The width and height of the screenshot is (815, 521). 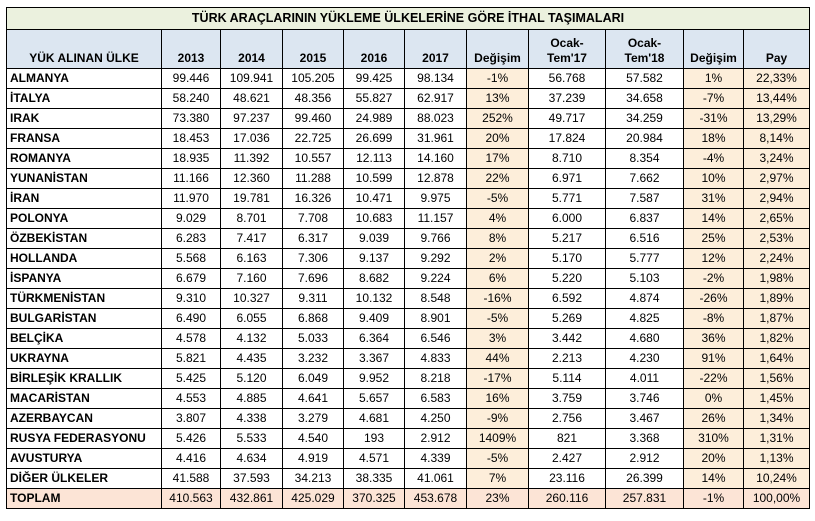 What do you see at coordinates (374, 458) in the screenshot?
I see `2016-cell: 4.571` at bounding box center [374, 458].